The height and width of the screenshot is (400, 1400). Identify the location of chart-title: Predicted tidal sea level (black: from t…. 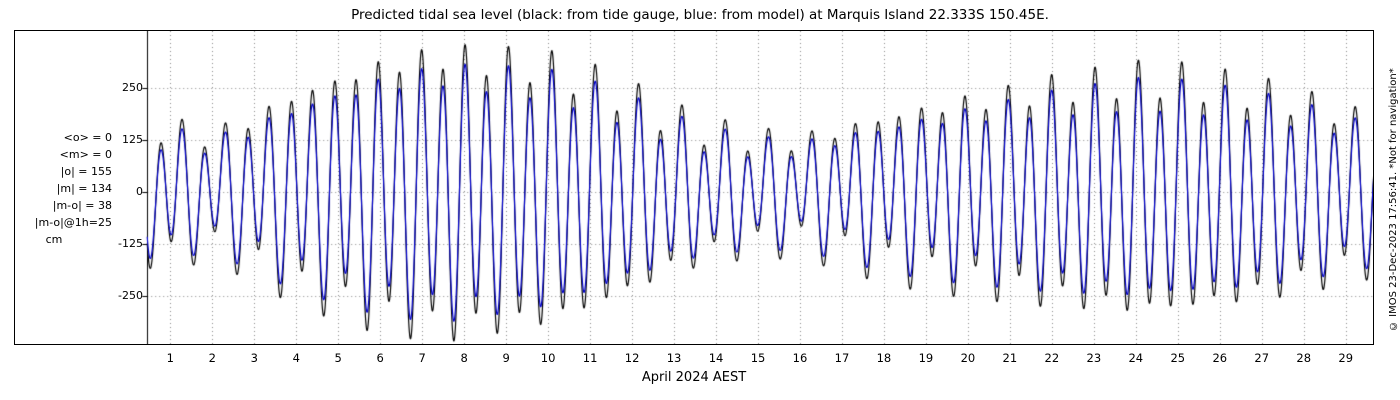
(700, 15).